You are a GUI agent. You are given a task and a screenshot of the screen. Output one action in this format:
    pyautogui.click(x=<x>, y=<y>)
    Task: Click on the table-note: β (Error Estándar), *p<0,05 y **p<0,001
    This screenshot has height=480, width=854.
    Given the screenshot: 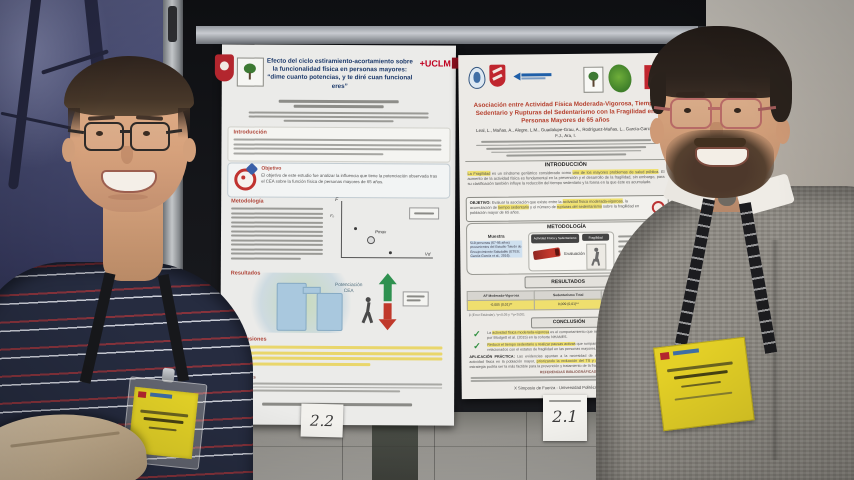 What is the action you would take?
    pyautogui.click(x=496, y=315)
    